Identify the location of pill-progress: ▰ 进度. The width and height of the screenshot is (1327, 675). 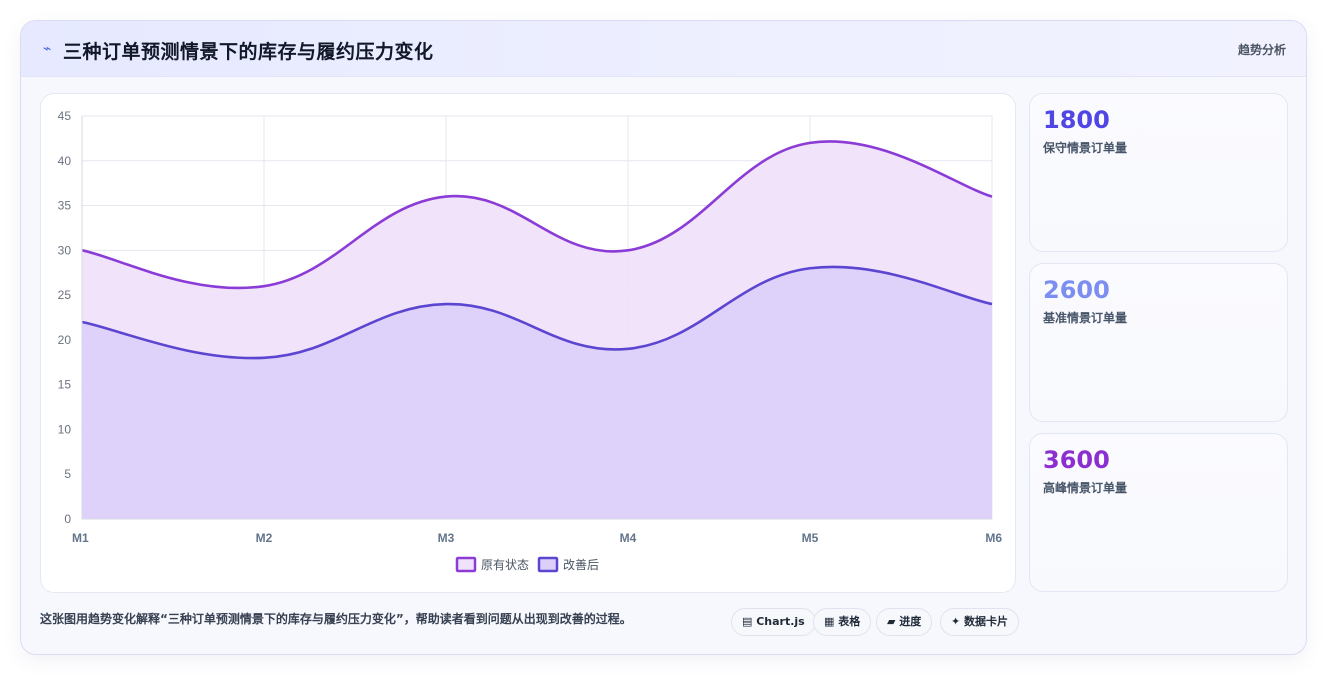
(904, 622).